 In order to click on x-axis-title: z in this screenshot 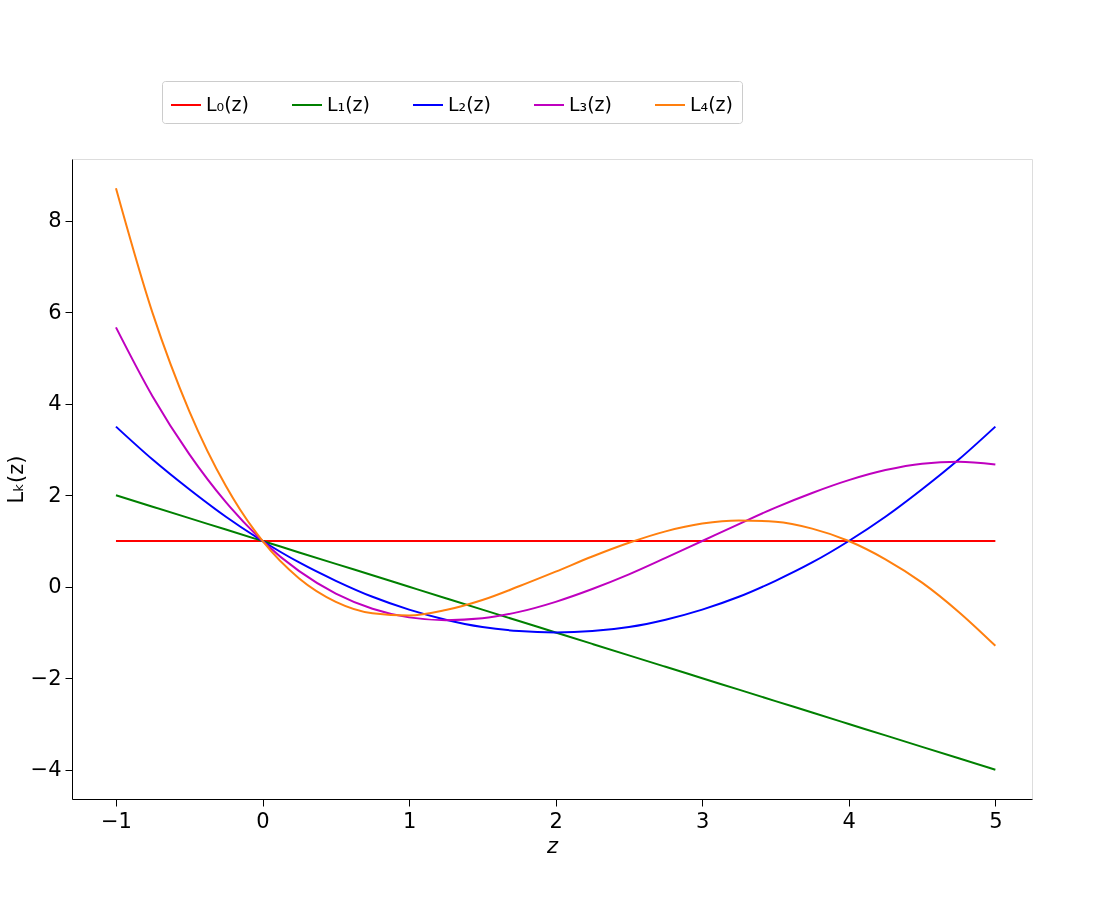, I will do `click(552, 845)`.